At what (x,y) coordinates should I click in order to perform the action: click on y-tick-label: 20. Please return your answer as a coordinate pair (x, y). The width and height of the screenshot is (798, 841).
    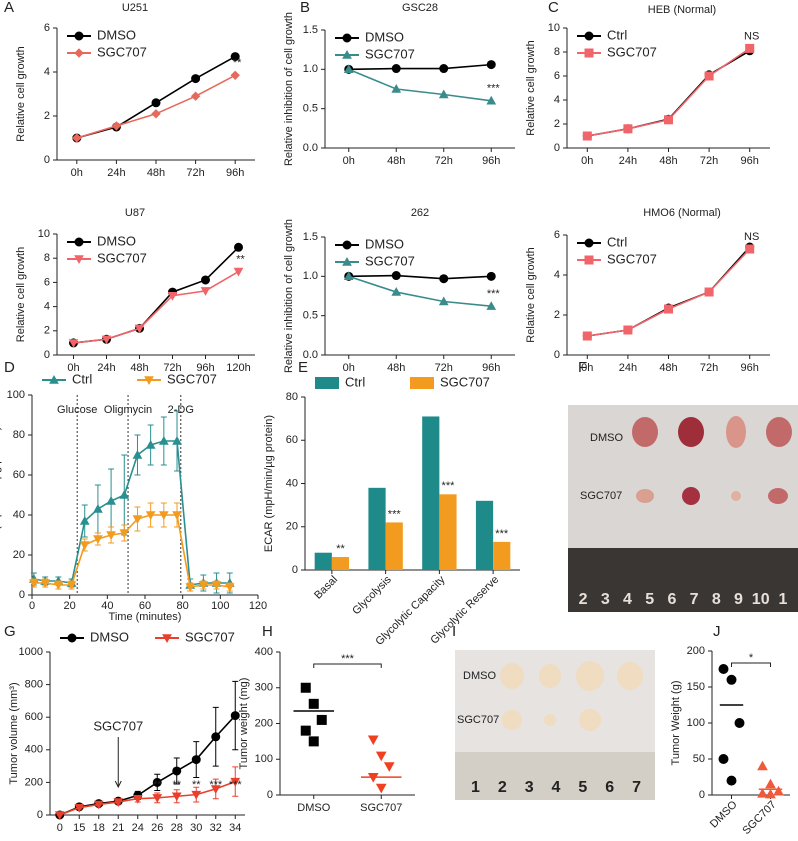
    Looking at the image, I should click on (292, 527).